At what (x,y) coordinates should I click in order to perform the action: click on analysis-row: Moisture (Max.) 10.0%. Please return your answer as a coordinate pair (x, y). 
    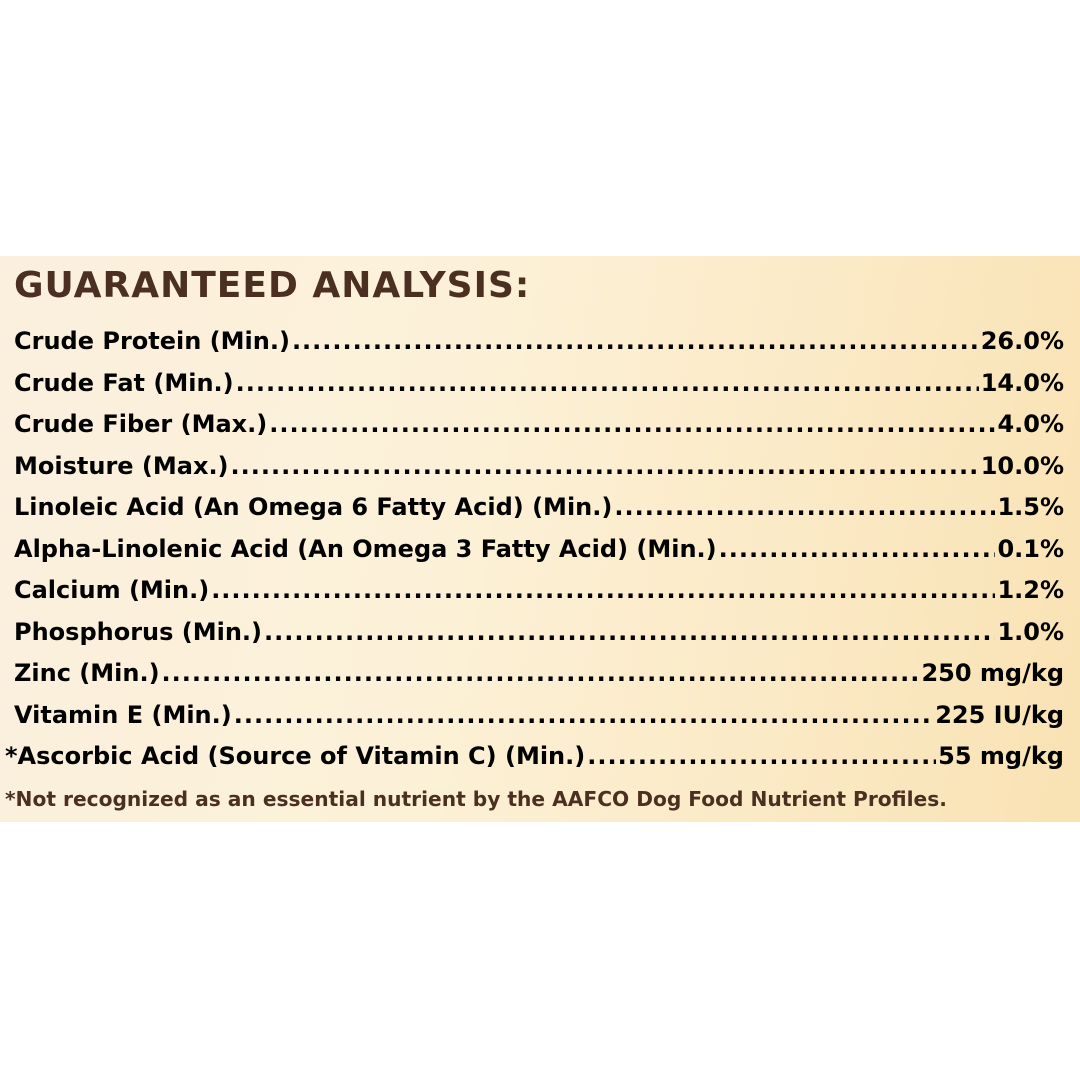
    Looking at the image, I should click on (539, 467).